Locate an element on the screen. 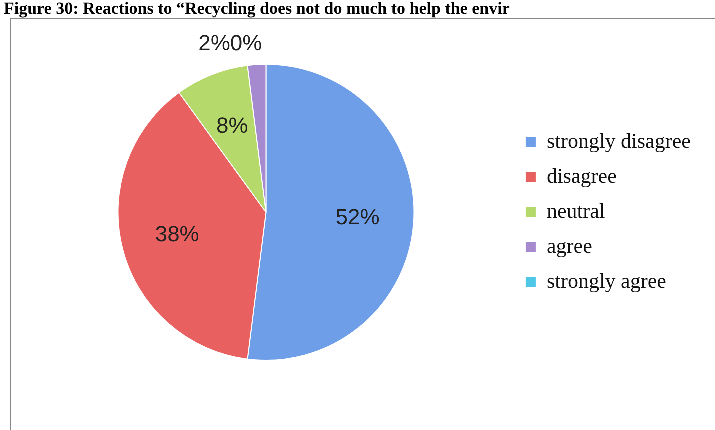 This screenshot has width=715, height=430. legend-label: agree is located at coordinates (569, 246).